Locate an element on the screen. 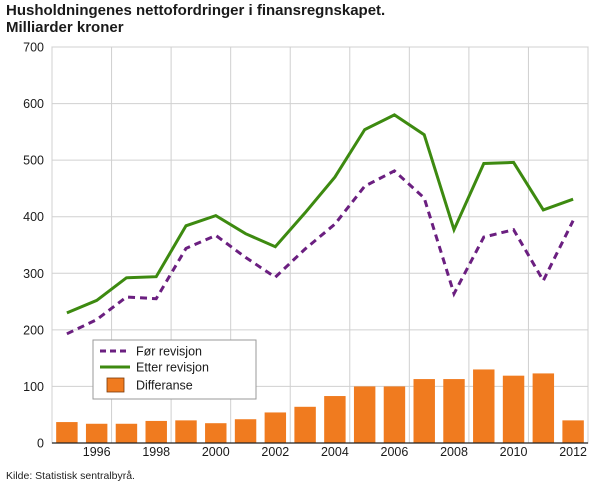  legend-swatch-differanse is located at coordinates (115, 385).